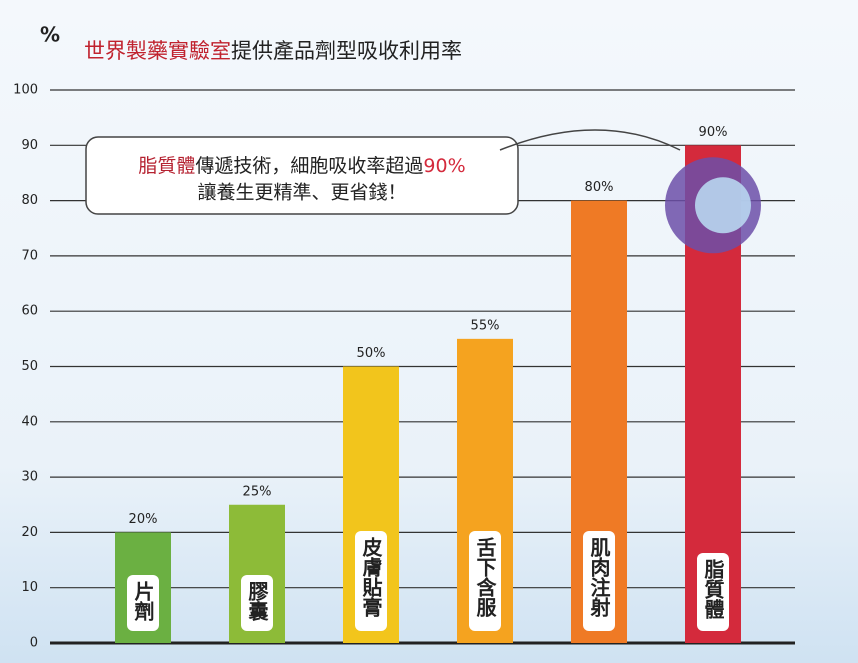 This screenshot has height=663, width=858. What do you see at coordinates (485, 577) in the screenshot?
I see `x-tick-label: 舌下含服` at bounding box center [485, 577].